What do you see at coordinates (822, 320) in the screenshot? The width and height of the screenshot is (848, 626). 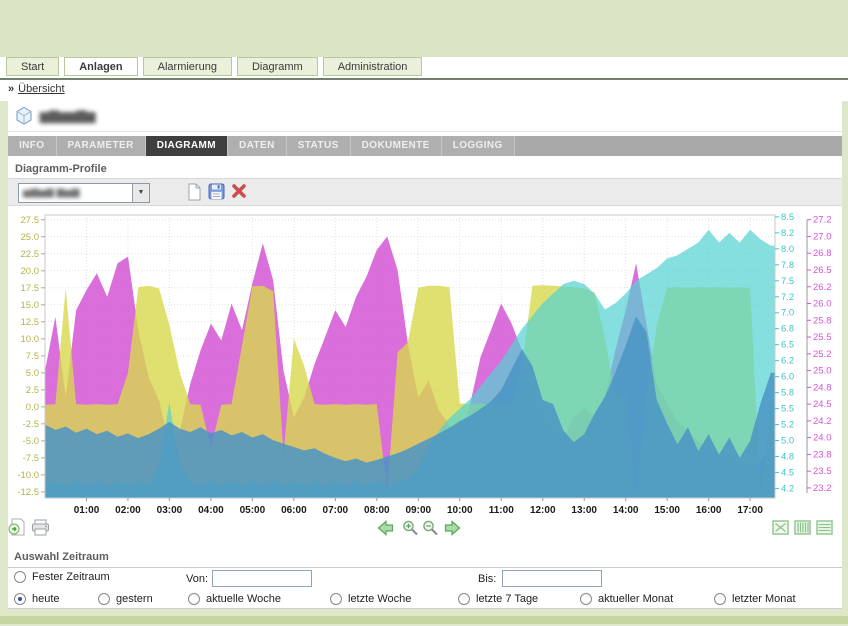 I see `right-outer-tick-label: 25.8` at bounding box center [822, 320].